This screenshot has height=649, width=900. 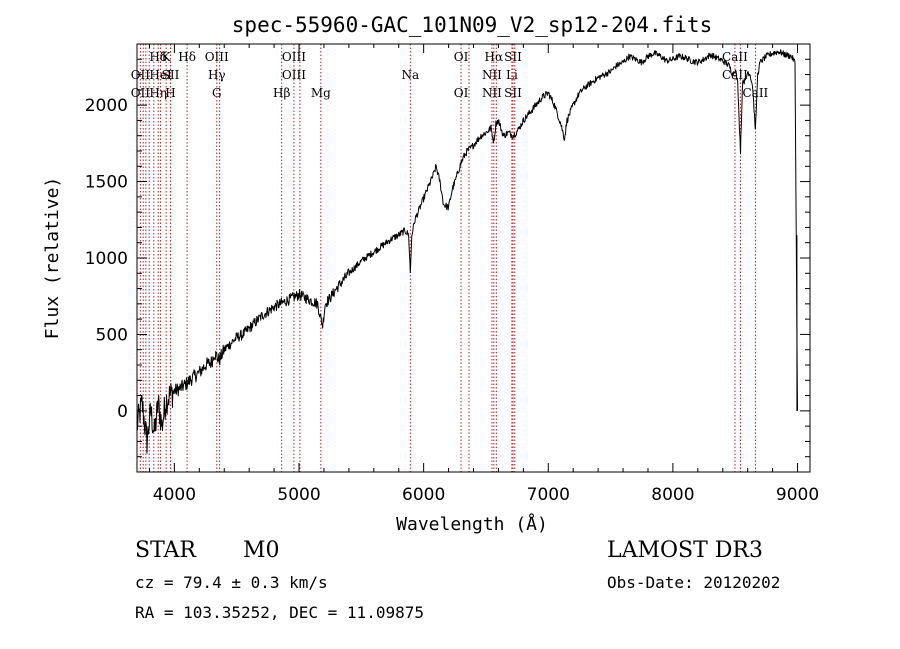 I want to click on x-tick-label: 4000, so click(x=174, y=495).